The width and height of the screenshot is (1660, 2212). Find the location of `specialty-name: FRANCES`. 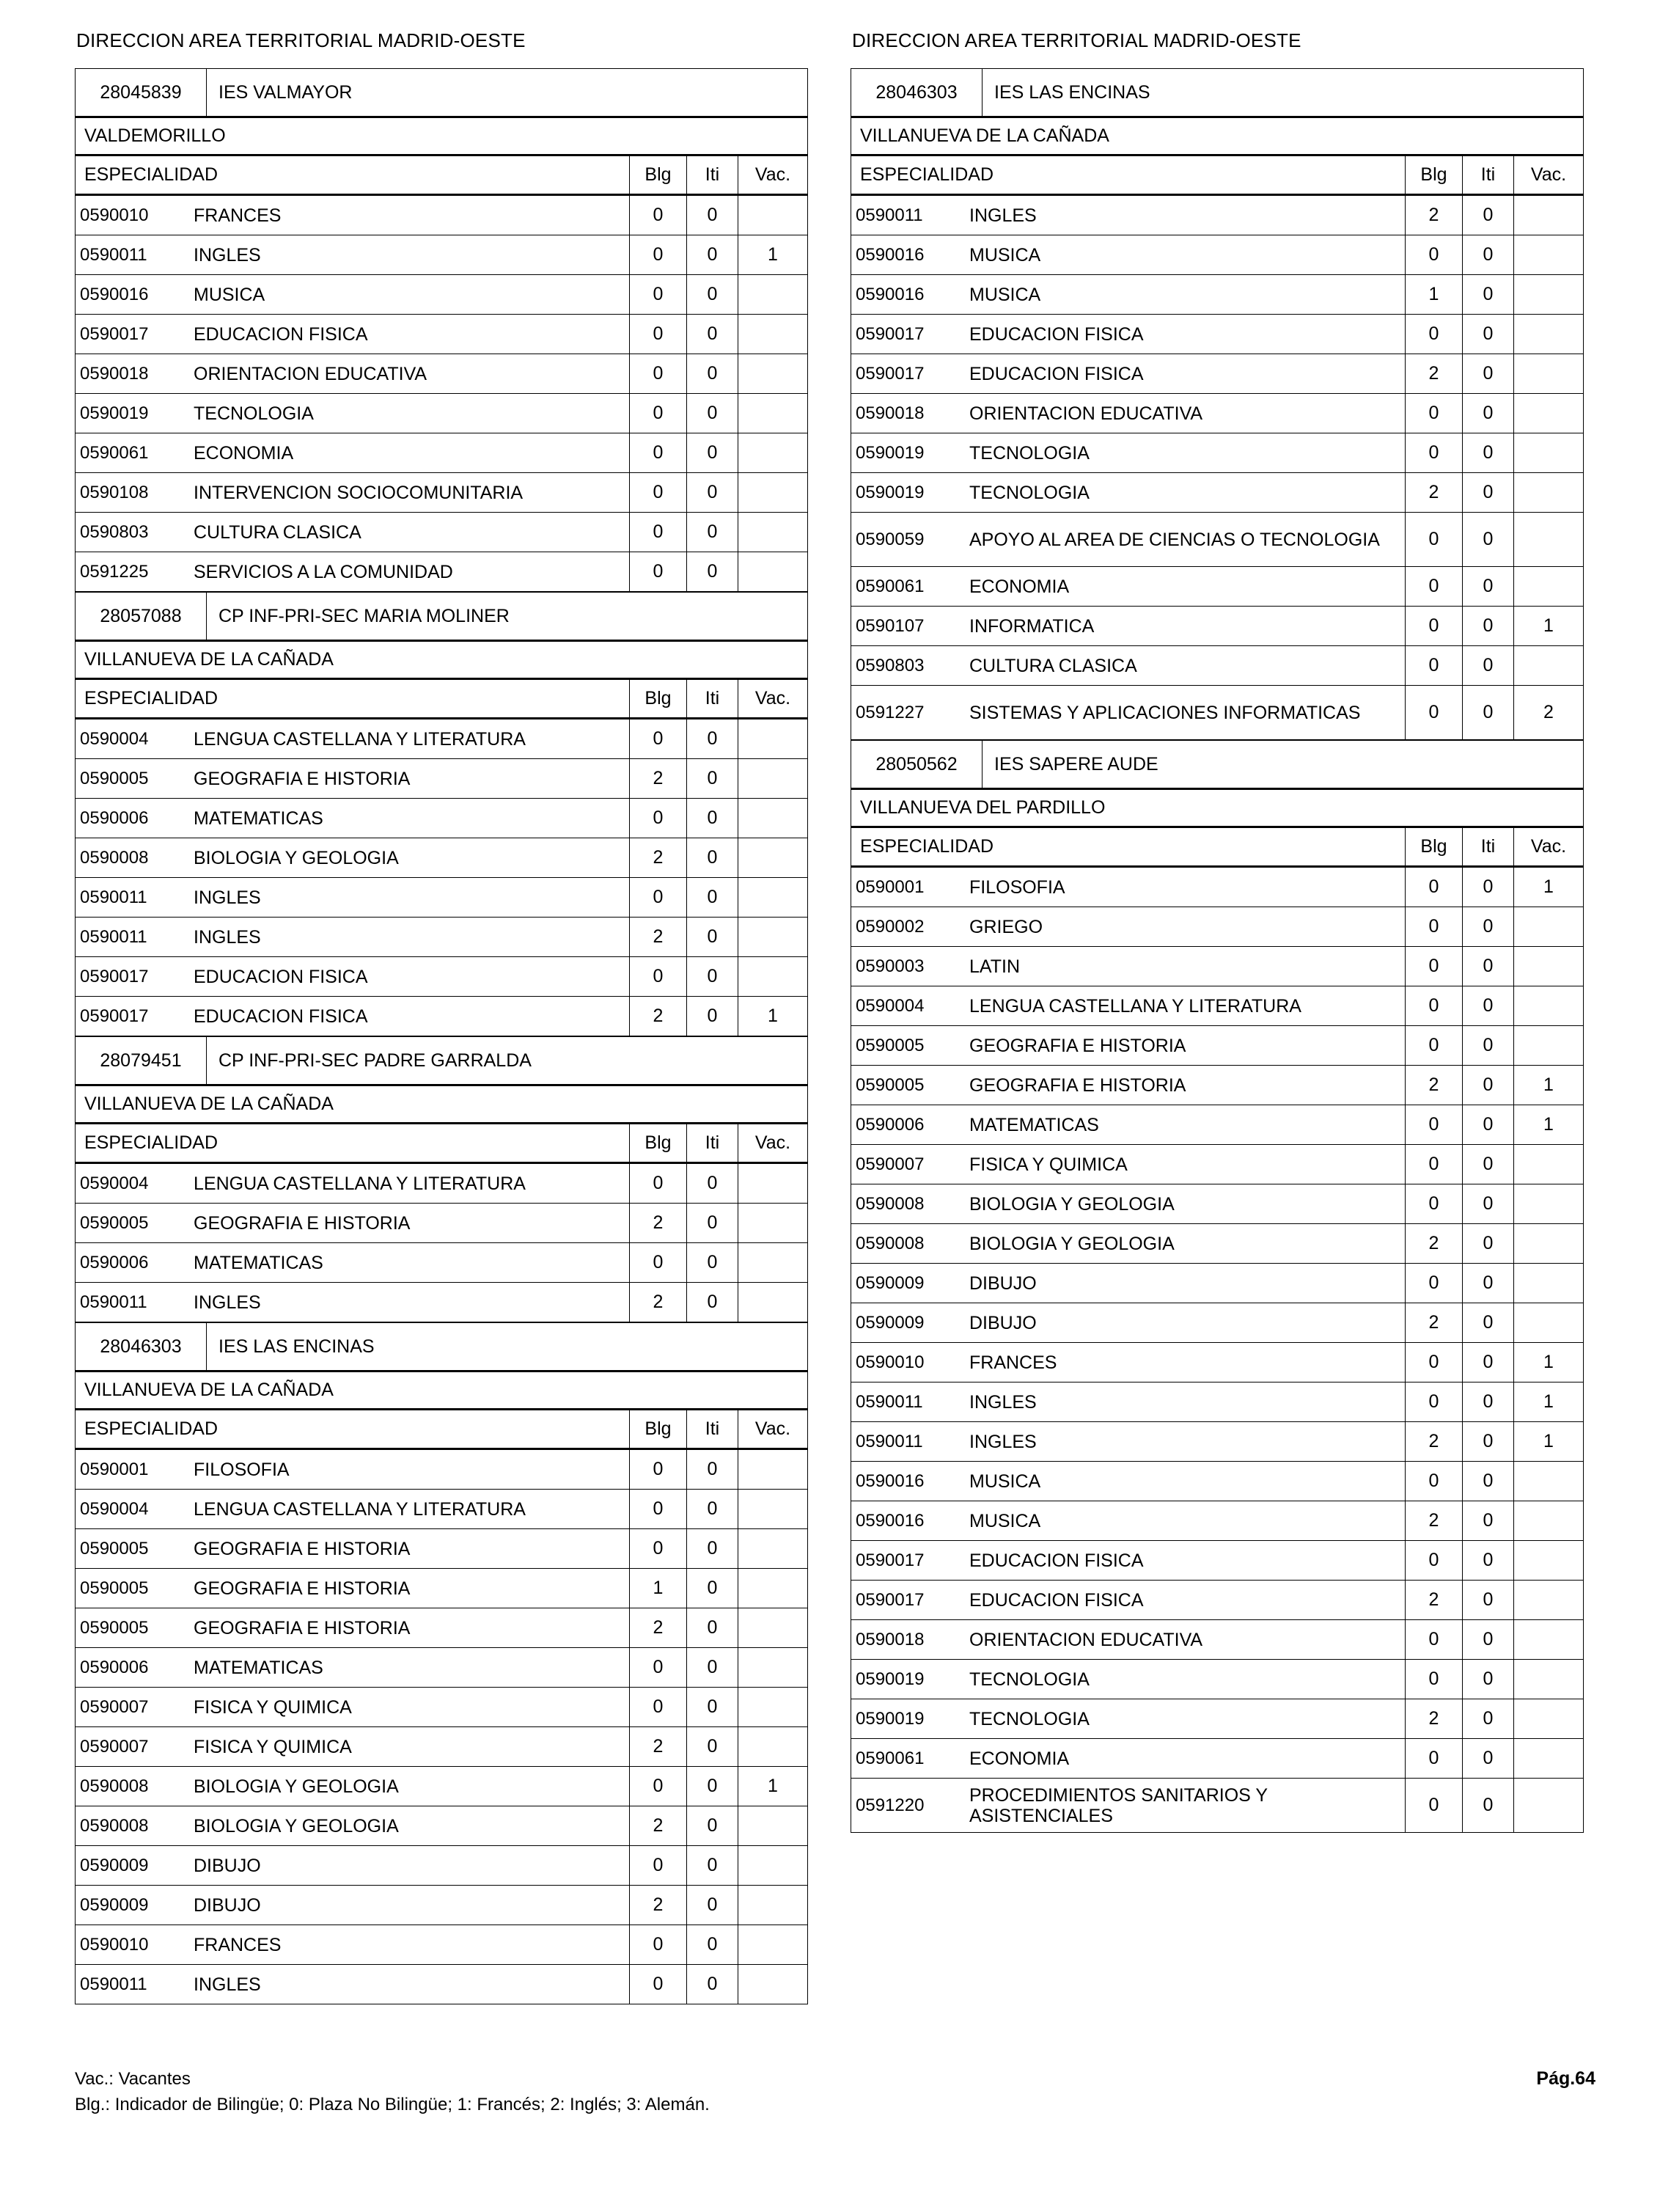

specialty-name: FRANCES is located at coordinates (407, 216).